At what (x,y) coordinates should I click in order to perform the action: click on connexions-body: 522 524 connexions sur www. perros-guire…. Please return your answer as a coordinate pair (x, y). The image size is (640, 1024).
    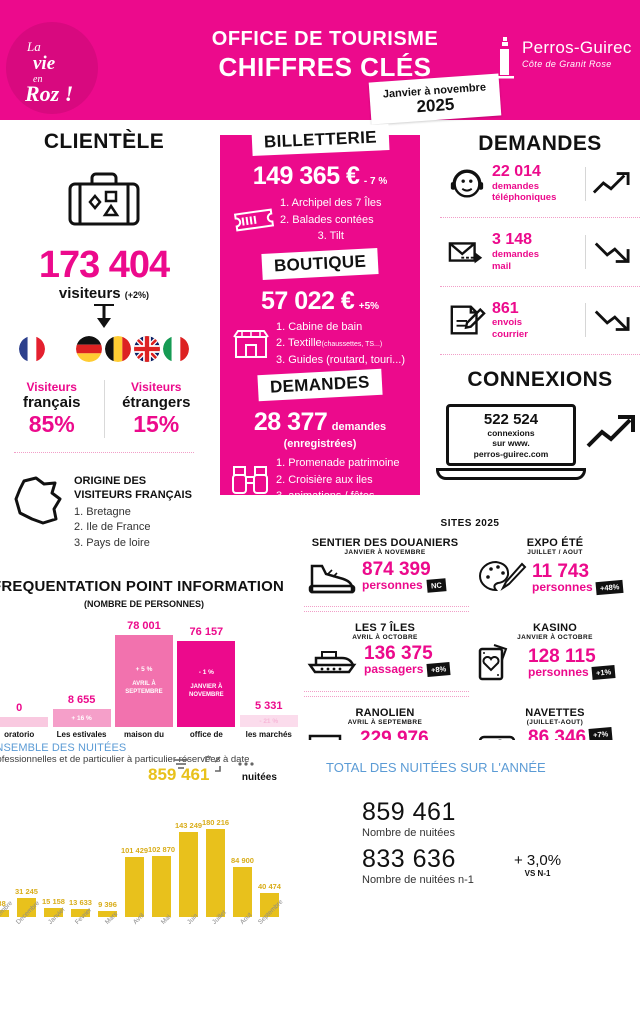
    Looking at the image, I should click on (538, 436).